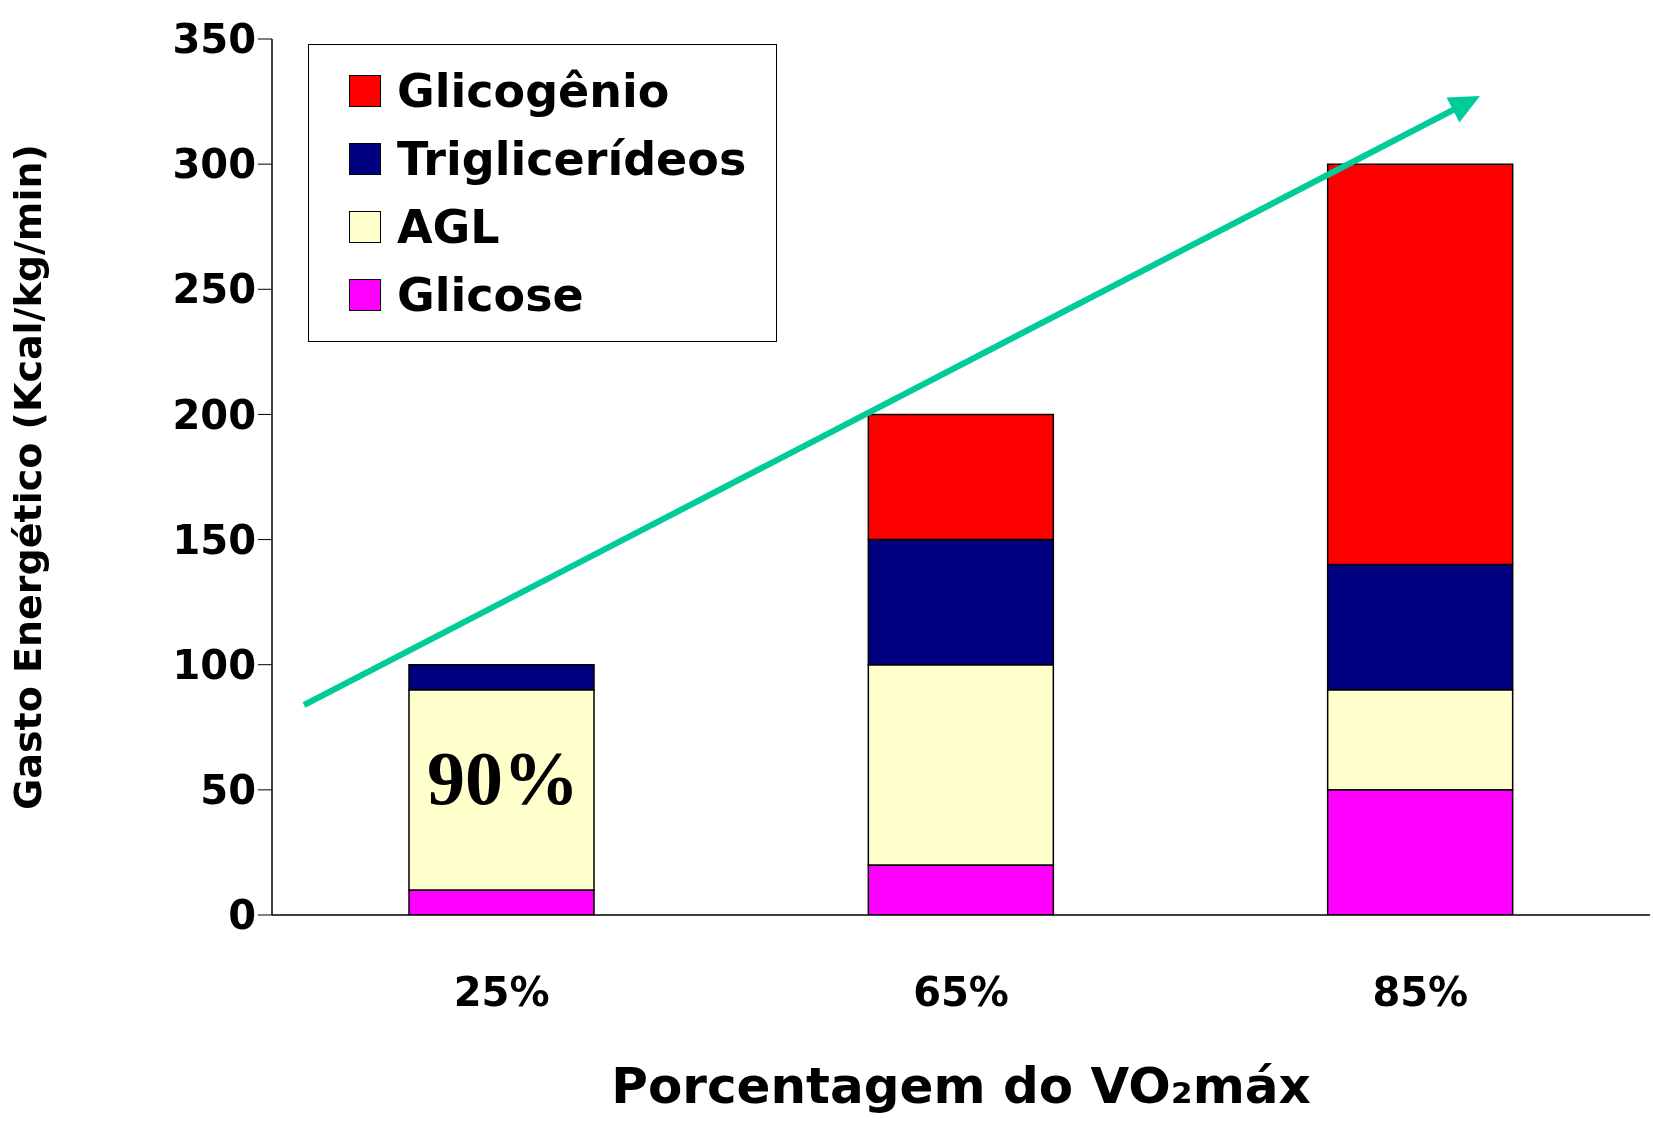 The width and height of the screenshot is (1654, 1121). What do you see at coordinates (1420, 992) in the screenshot?
I see `x-tick-label: 85%` at bounding box center [1420, 992].